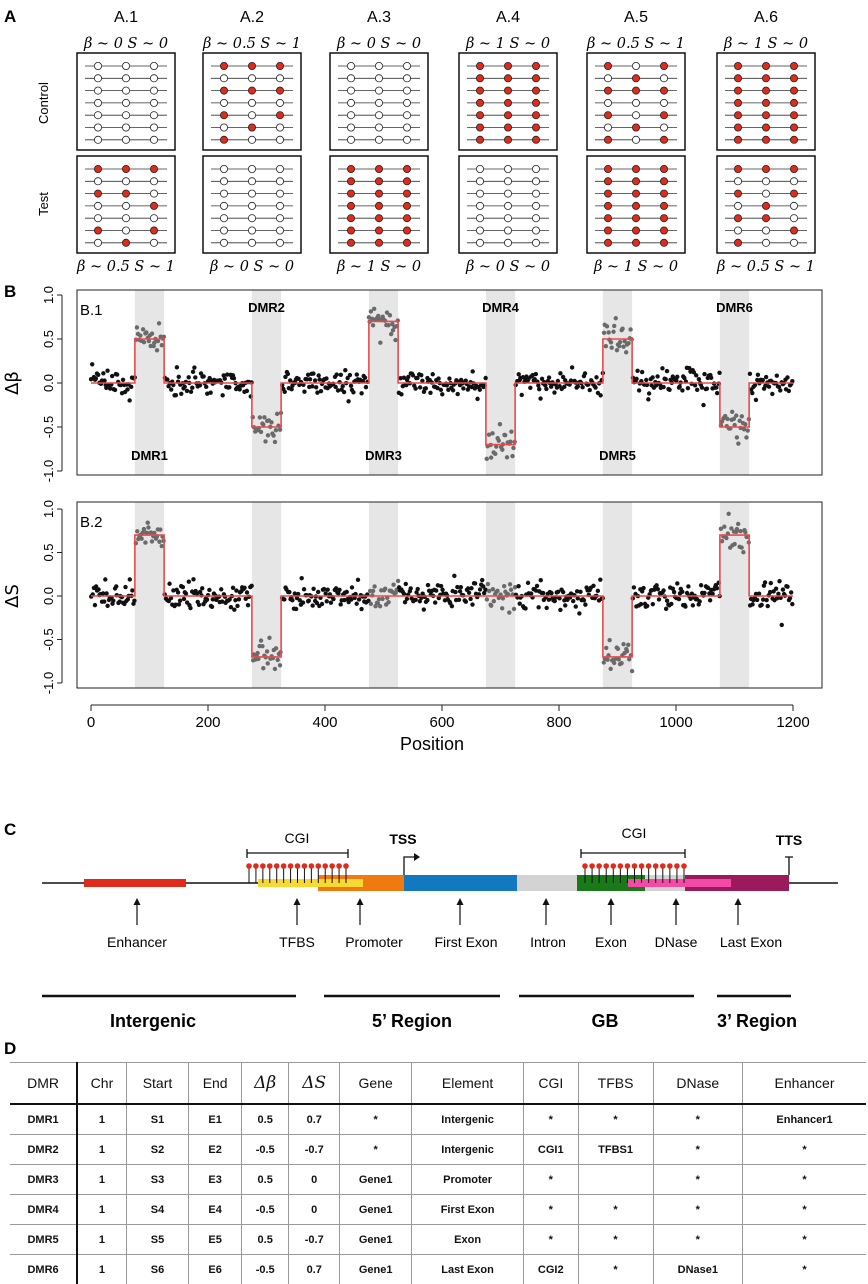 The height and width of the screenshot is (1284, 868). Describe the element at coordinates (615, 1150) in the screenshot. I see `table-cell: TFBS1` at that location.